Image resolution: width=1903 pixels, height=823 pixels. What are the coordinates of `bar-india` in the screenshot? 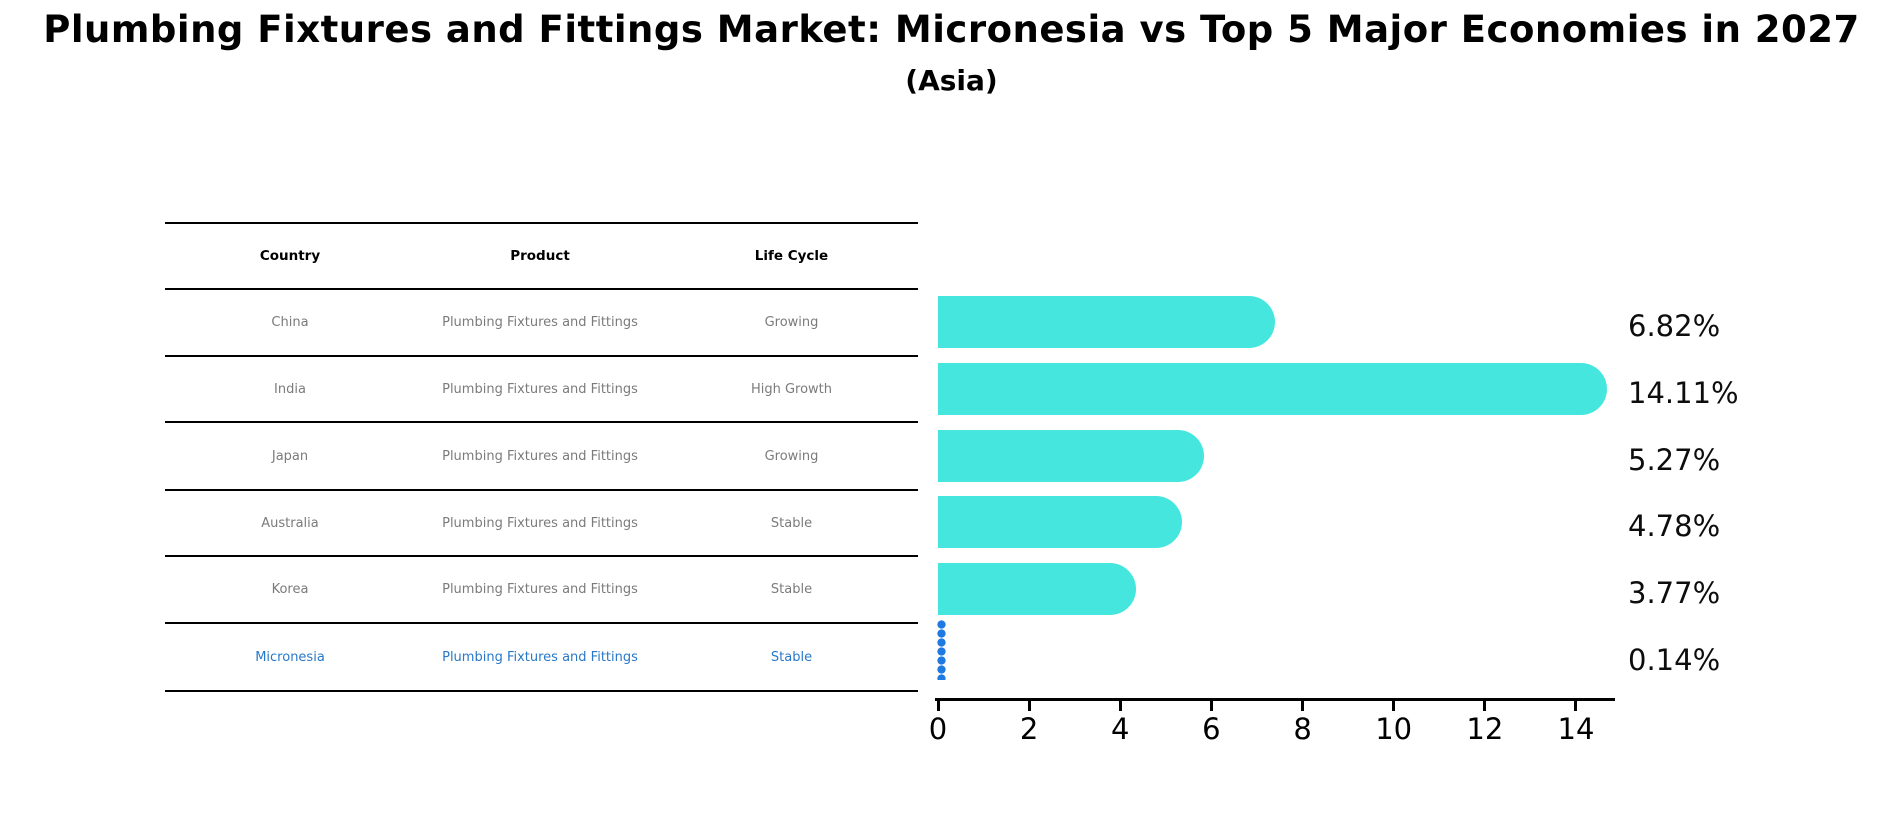 It's located at (1272, 389).